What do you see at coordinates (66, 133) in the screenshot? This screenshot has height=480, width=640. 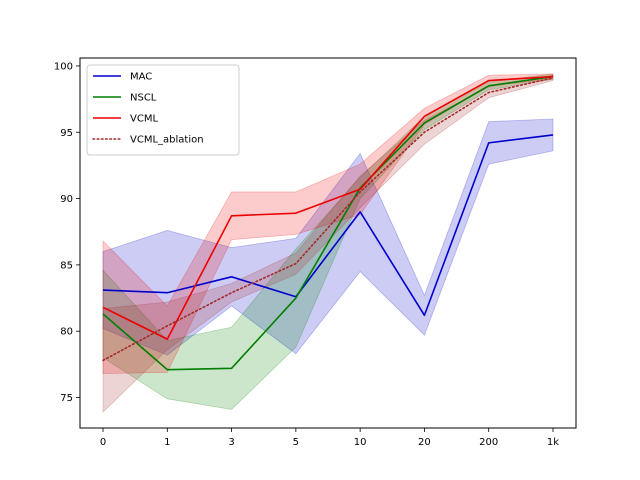 I see `y-tick-label: 95` at bounding box center [66, 133].